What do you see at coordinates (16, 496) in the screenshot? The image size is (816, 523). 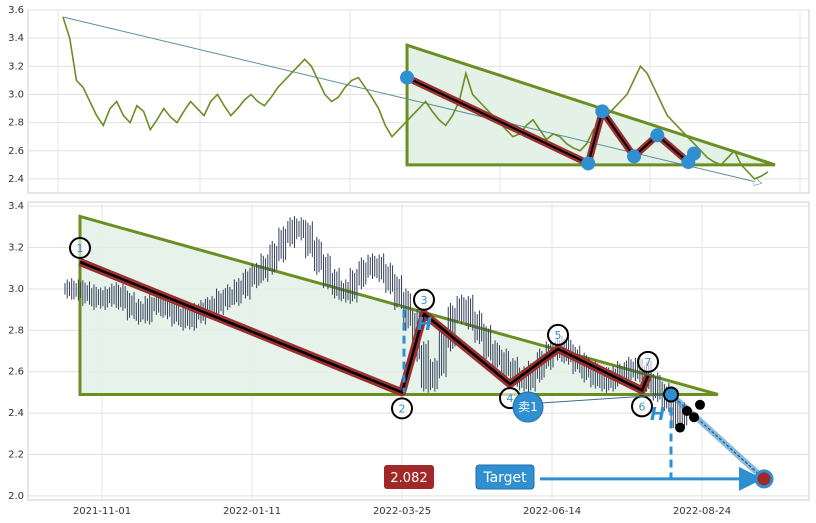 I see `bottom-y-tick: 2.0` at bounding box center [16, 496].